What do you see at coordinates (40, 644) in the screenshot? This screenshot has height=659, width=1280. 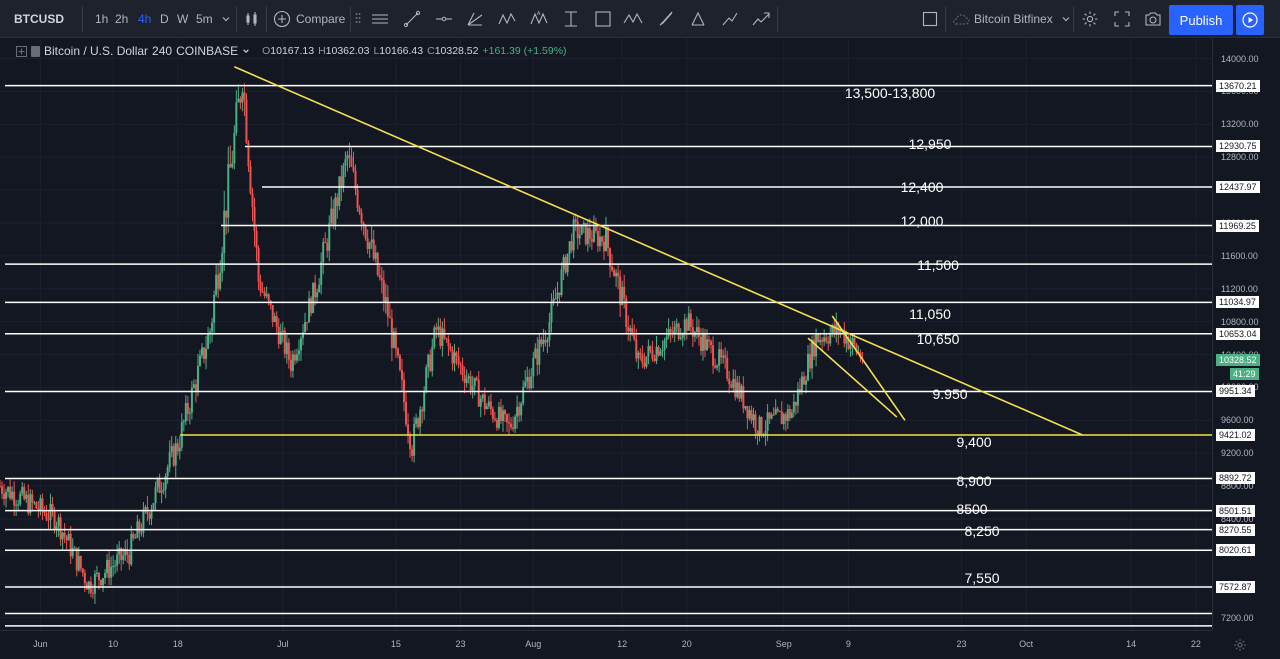 I see `time-tick-label: Jun` at bounding box center [40, 644].